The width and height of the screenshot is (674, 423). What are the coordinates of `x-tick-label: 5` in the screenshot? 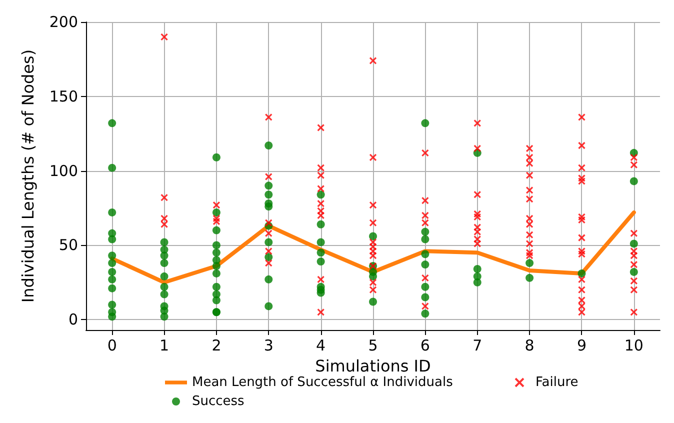 It's located at (373, 345).